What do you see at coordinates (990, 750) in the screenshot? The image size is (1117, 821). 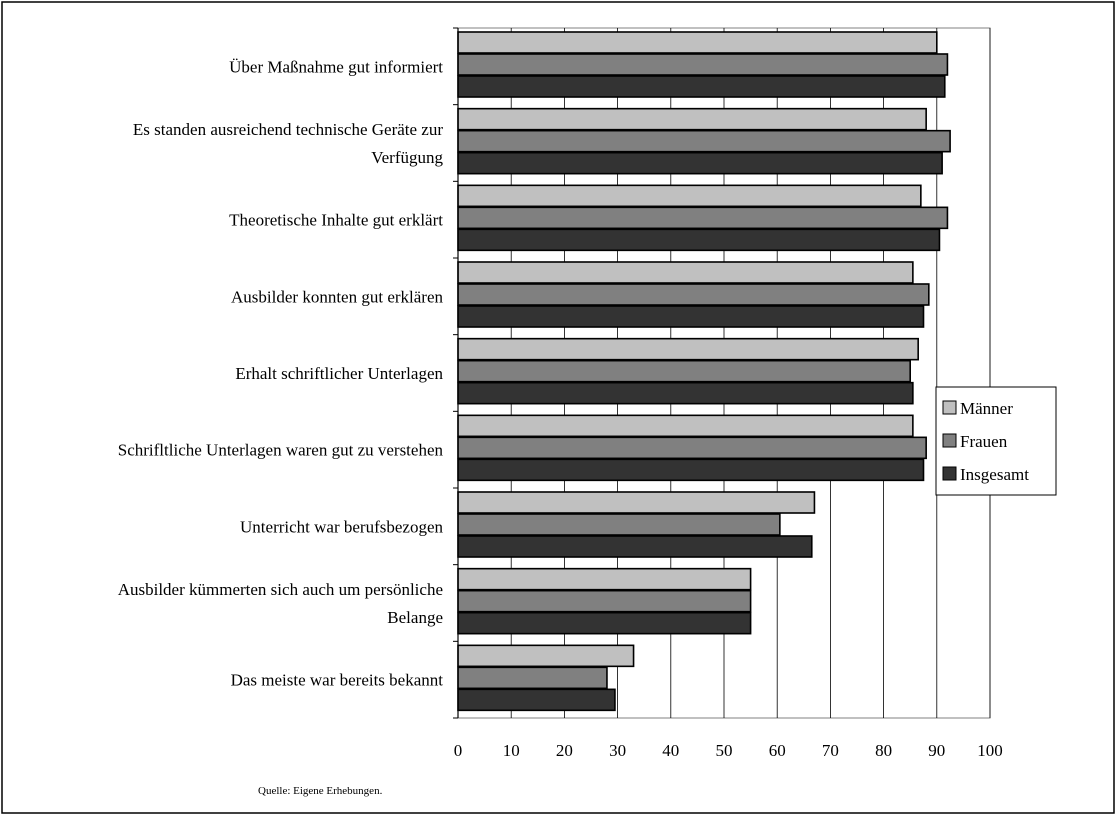 I see `x-tick-label: 100` at bounding box center [990, 750].